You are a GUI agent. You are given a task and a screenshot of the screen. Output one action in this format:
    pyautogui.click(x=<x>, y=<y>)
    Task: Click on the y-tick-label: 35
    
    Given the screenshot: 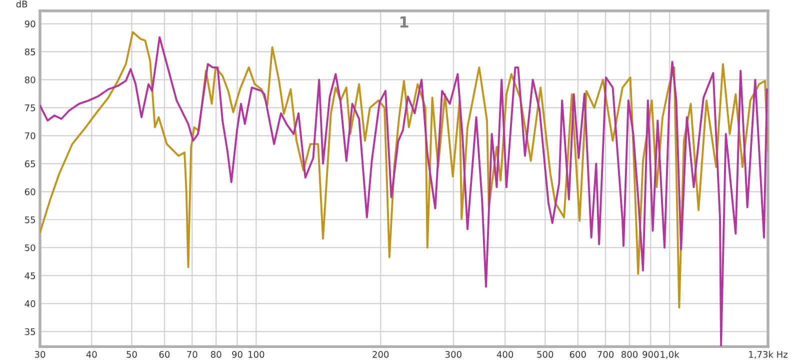 What is the action you would take?
    pyautogui.click(x=30, y=332)
    